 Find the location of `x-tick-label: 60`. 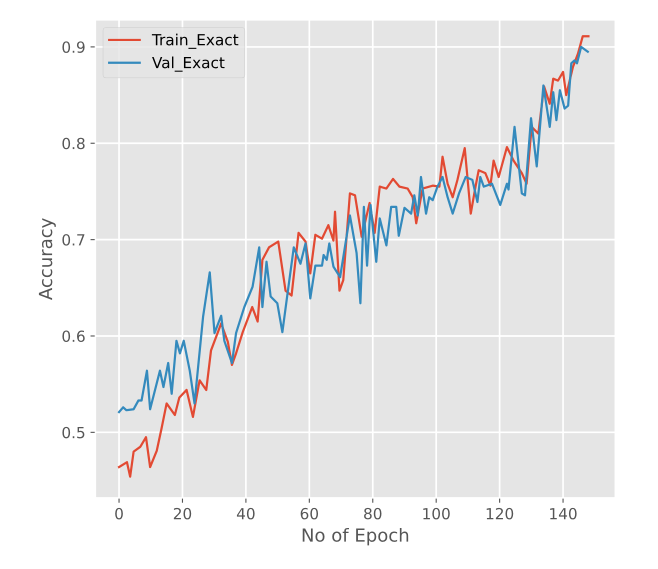

x-tick-label: 60 is located at coordinates (309, 514).